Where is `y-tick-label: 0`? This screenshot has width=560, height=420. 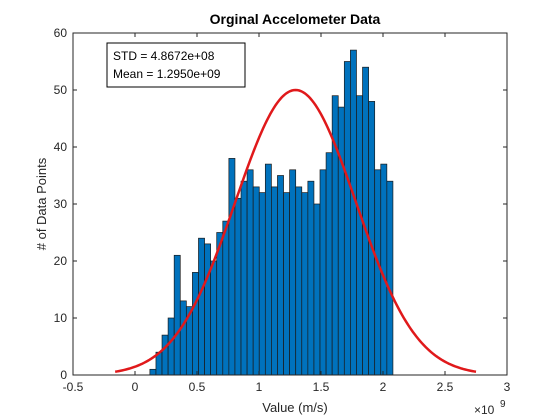
y-tick-label: 0 is located at coordinates (63, 375).